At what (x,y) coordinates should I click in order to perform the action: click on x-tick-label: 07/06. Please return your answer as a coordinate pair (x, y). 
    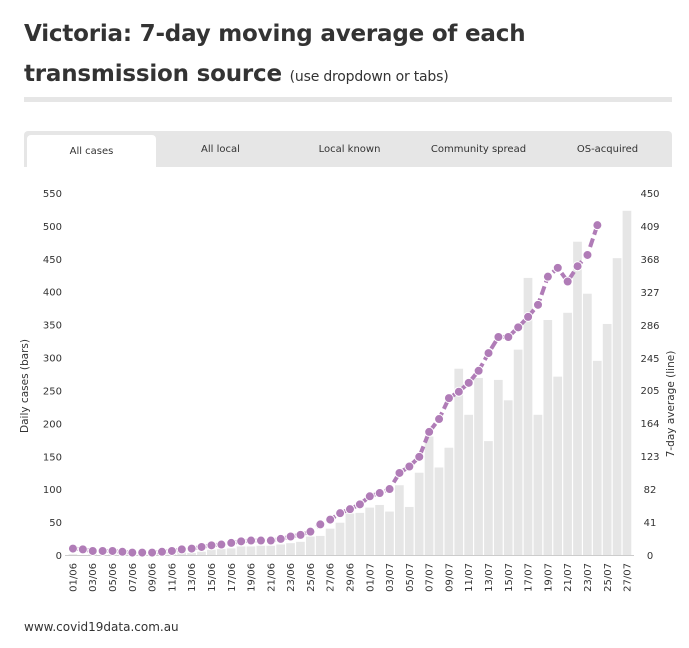
    Looking at the image, I should click on (133, 577).